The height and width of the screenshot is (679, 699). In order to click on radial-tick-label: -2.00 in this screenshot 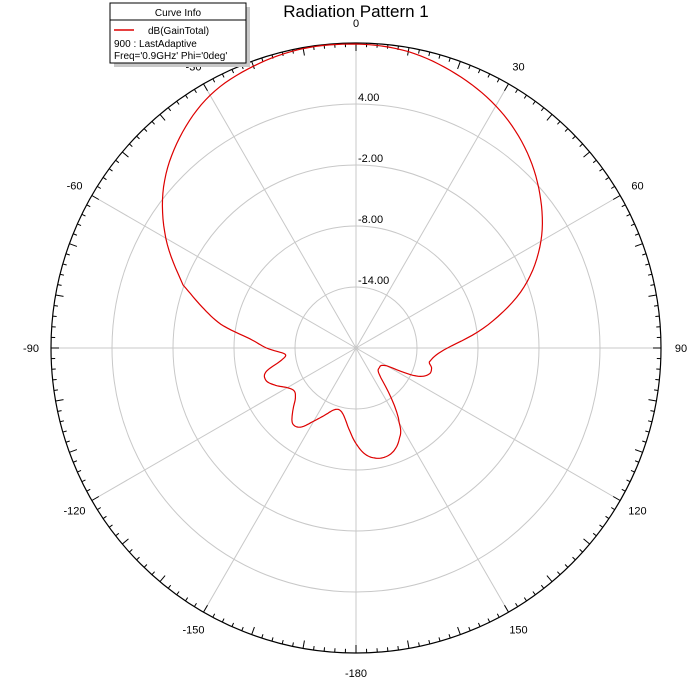, I will do `click(370, 159)`.